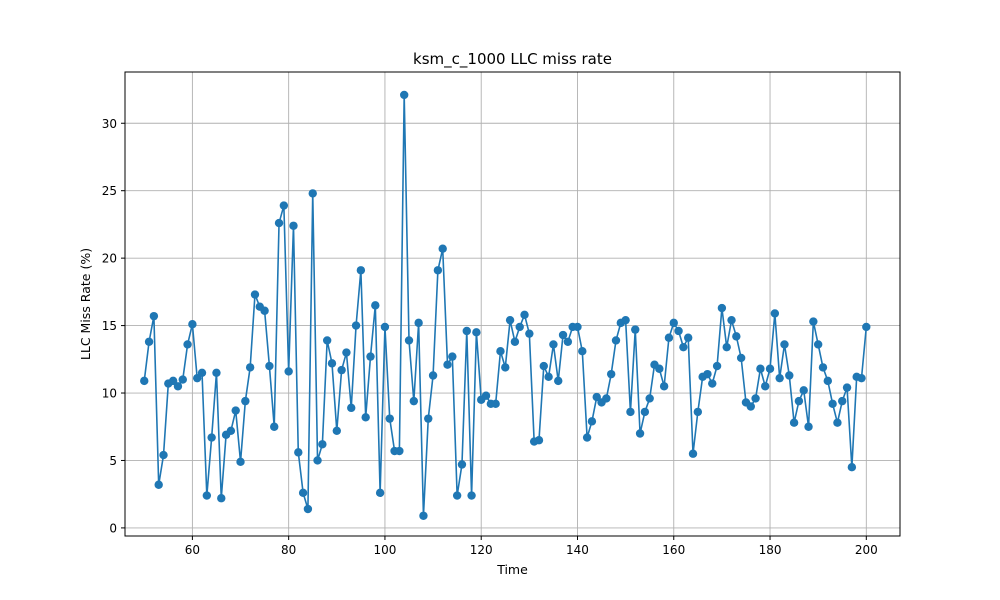 The width and height of the screenshot is (1000, 600). Describe the element at coordinates (85, 304) in the screenshot. I see `y-axis-label: LLC Miss Rate (%)` at that location.